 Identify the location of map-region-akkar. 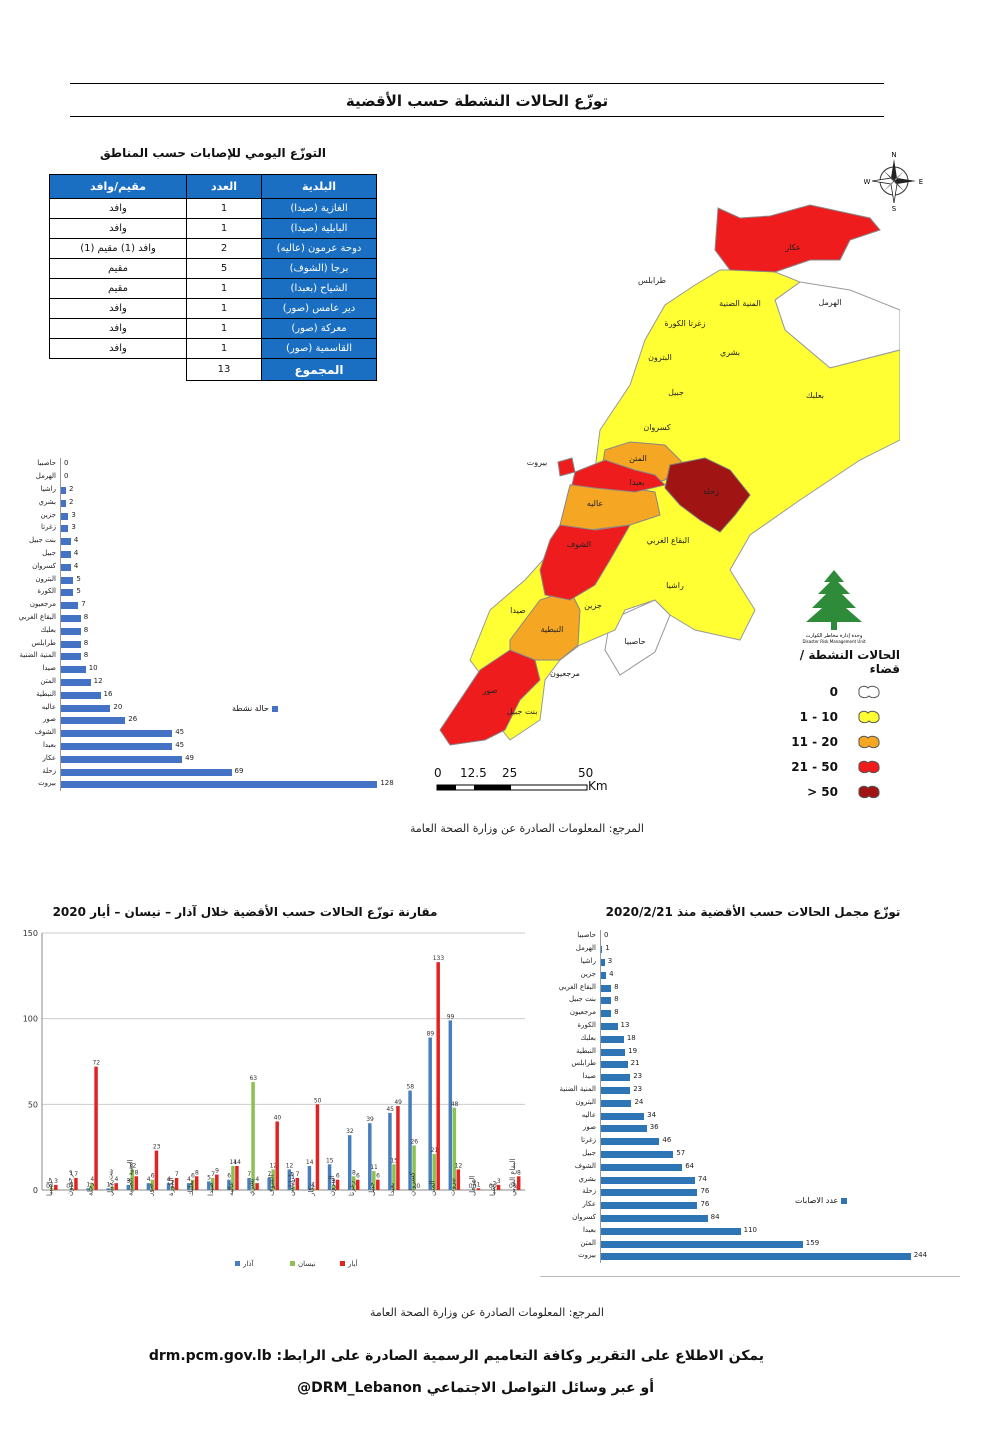
(797, 238).